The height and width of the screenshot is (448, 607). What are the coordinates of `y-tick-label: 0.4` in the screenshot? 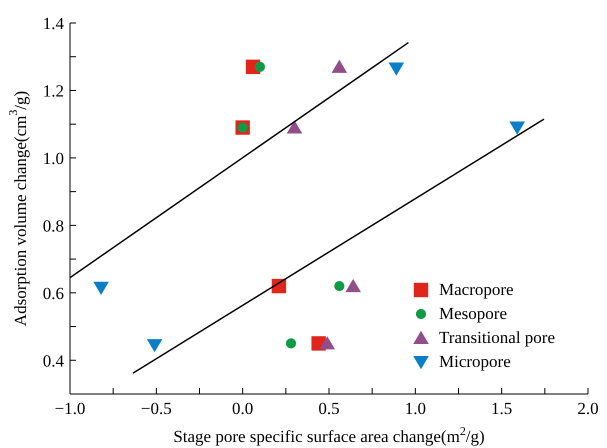 It's located at (53, 360).